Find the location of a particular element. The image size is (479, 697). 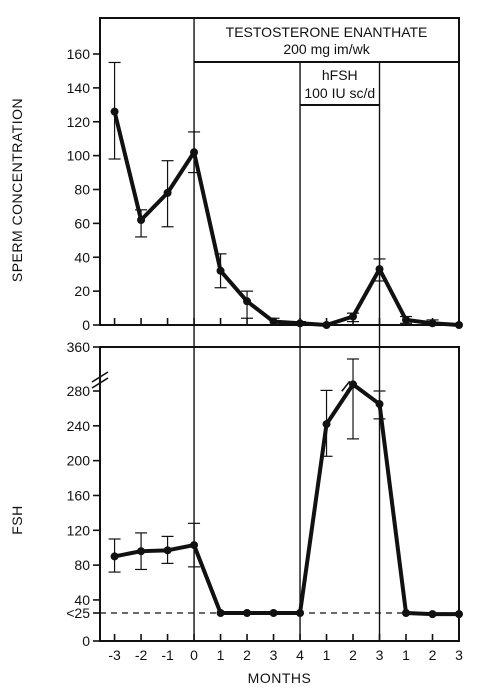

y-tick-label: 360 is located at coordinates (79, 347).